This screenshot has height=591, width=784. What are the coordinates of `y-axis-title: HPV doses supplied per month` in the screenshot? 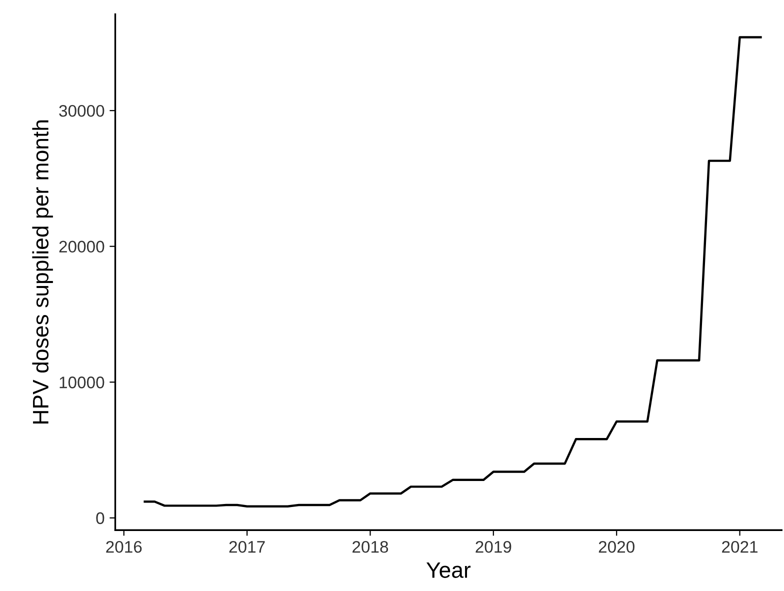 It's located at (42, 272).